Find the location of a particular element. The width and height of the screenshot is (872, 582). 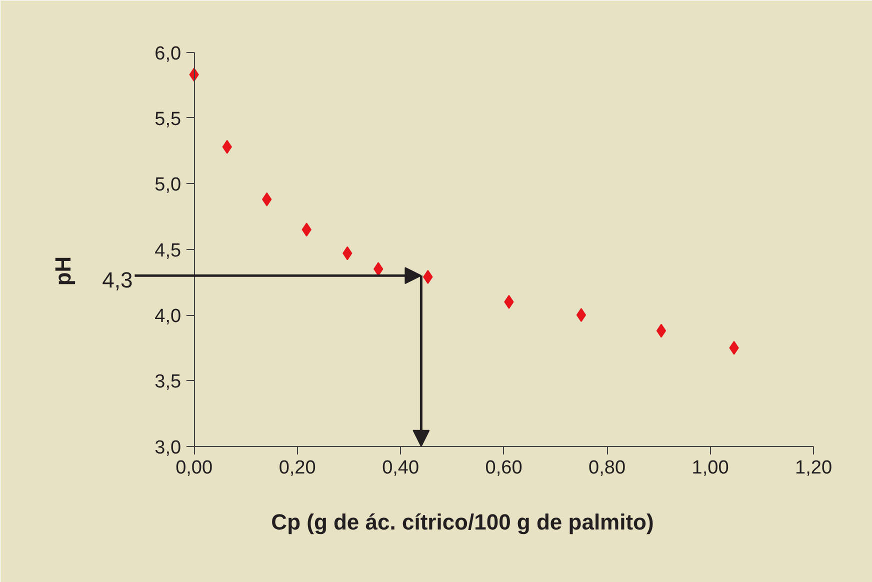

x-tick-label: 0,60 is located at coordinates (503, 467).